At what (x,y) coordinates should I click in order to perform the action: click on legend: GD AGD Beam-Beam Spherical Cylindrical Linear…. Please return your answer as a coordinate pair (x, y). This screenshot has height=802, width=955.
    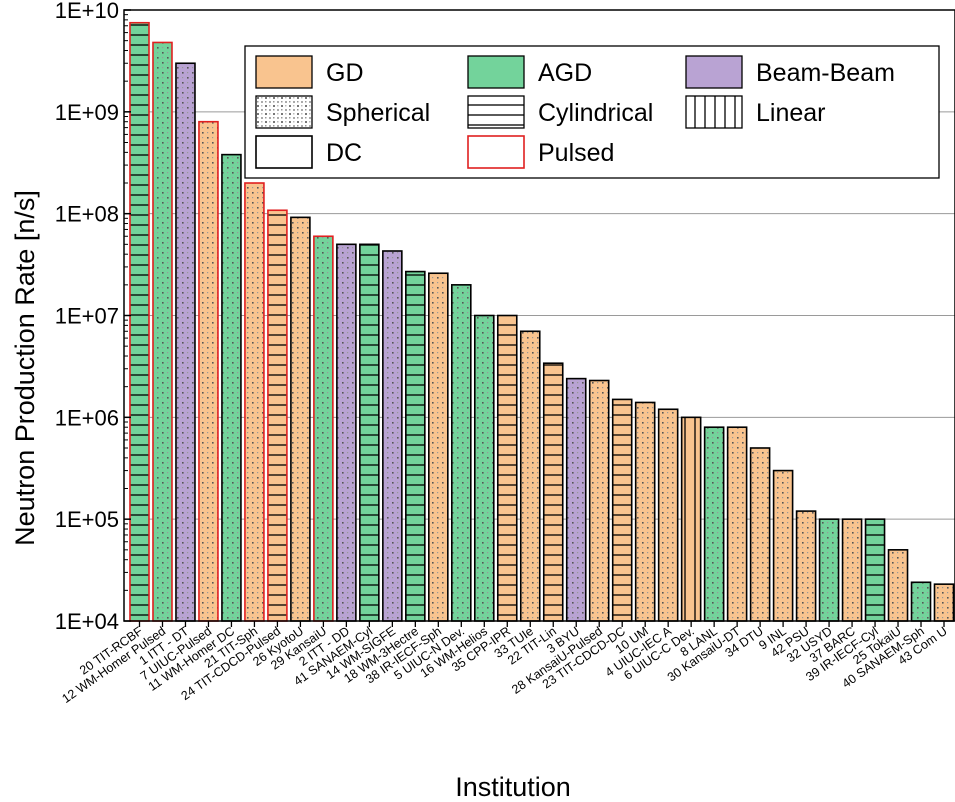
    Looking at the image, I should click on (592, 112).